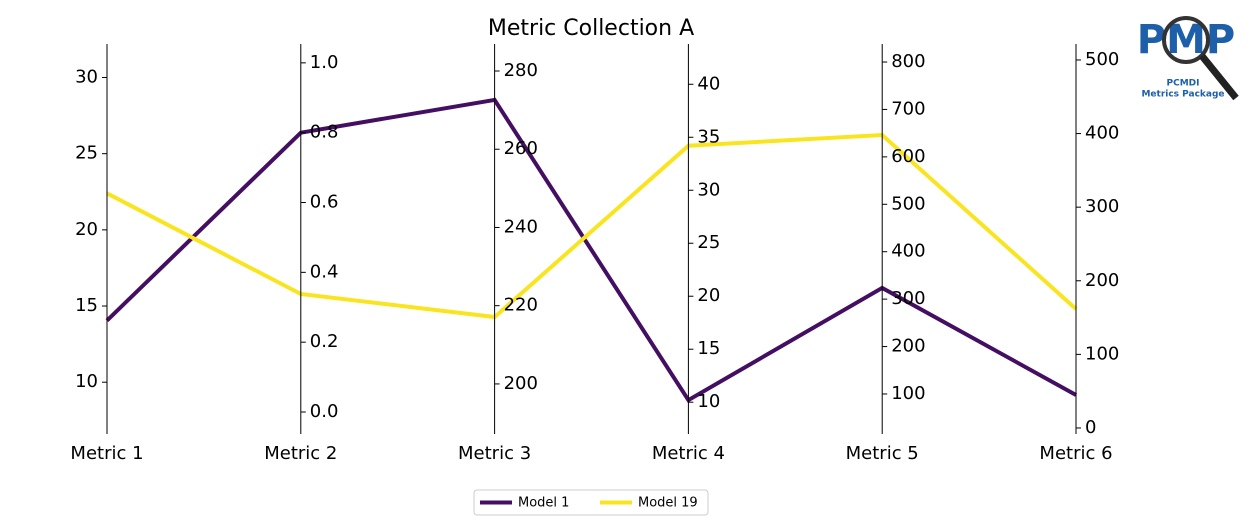 The image size is (1257, 529). What do you see at coordinates (521, 70) in the screenshot?
I see `y-tick-label: 280` at bounding box center [521, 70].